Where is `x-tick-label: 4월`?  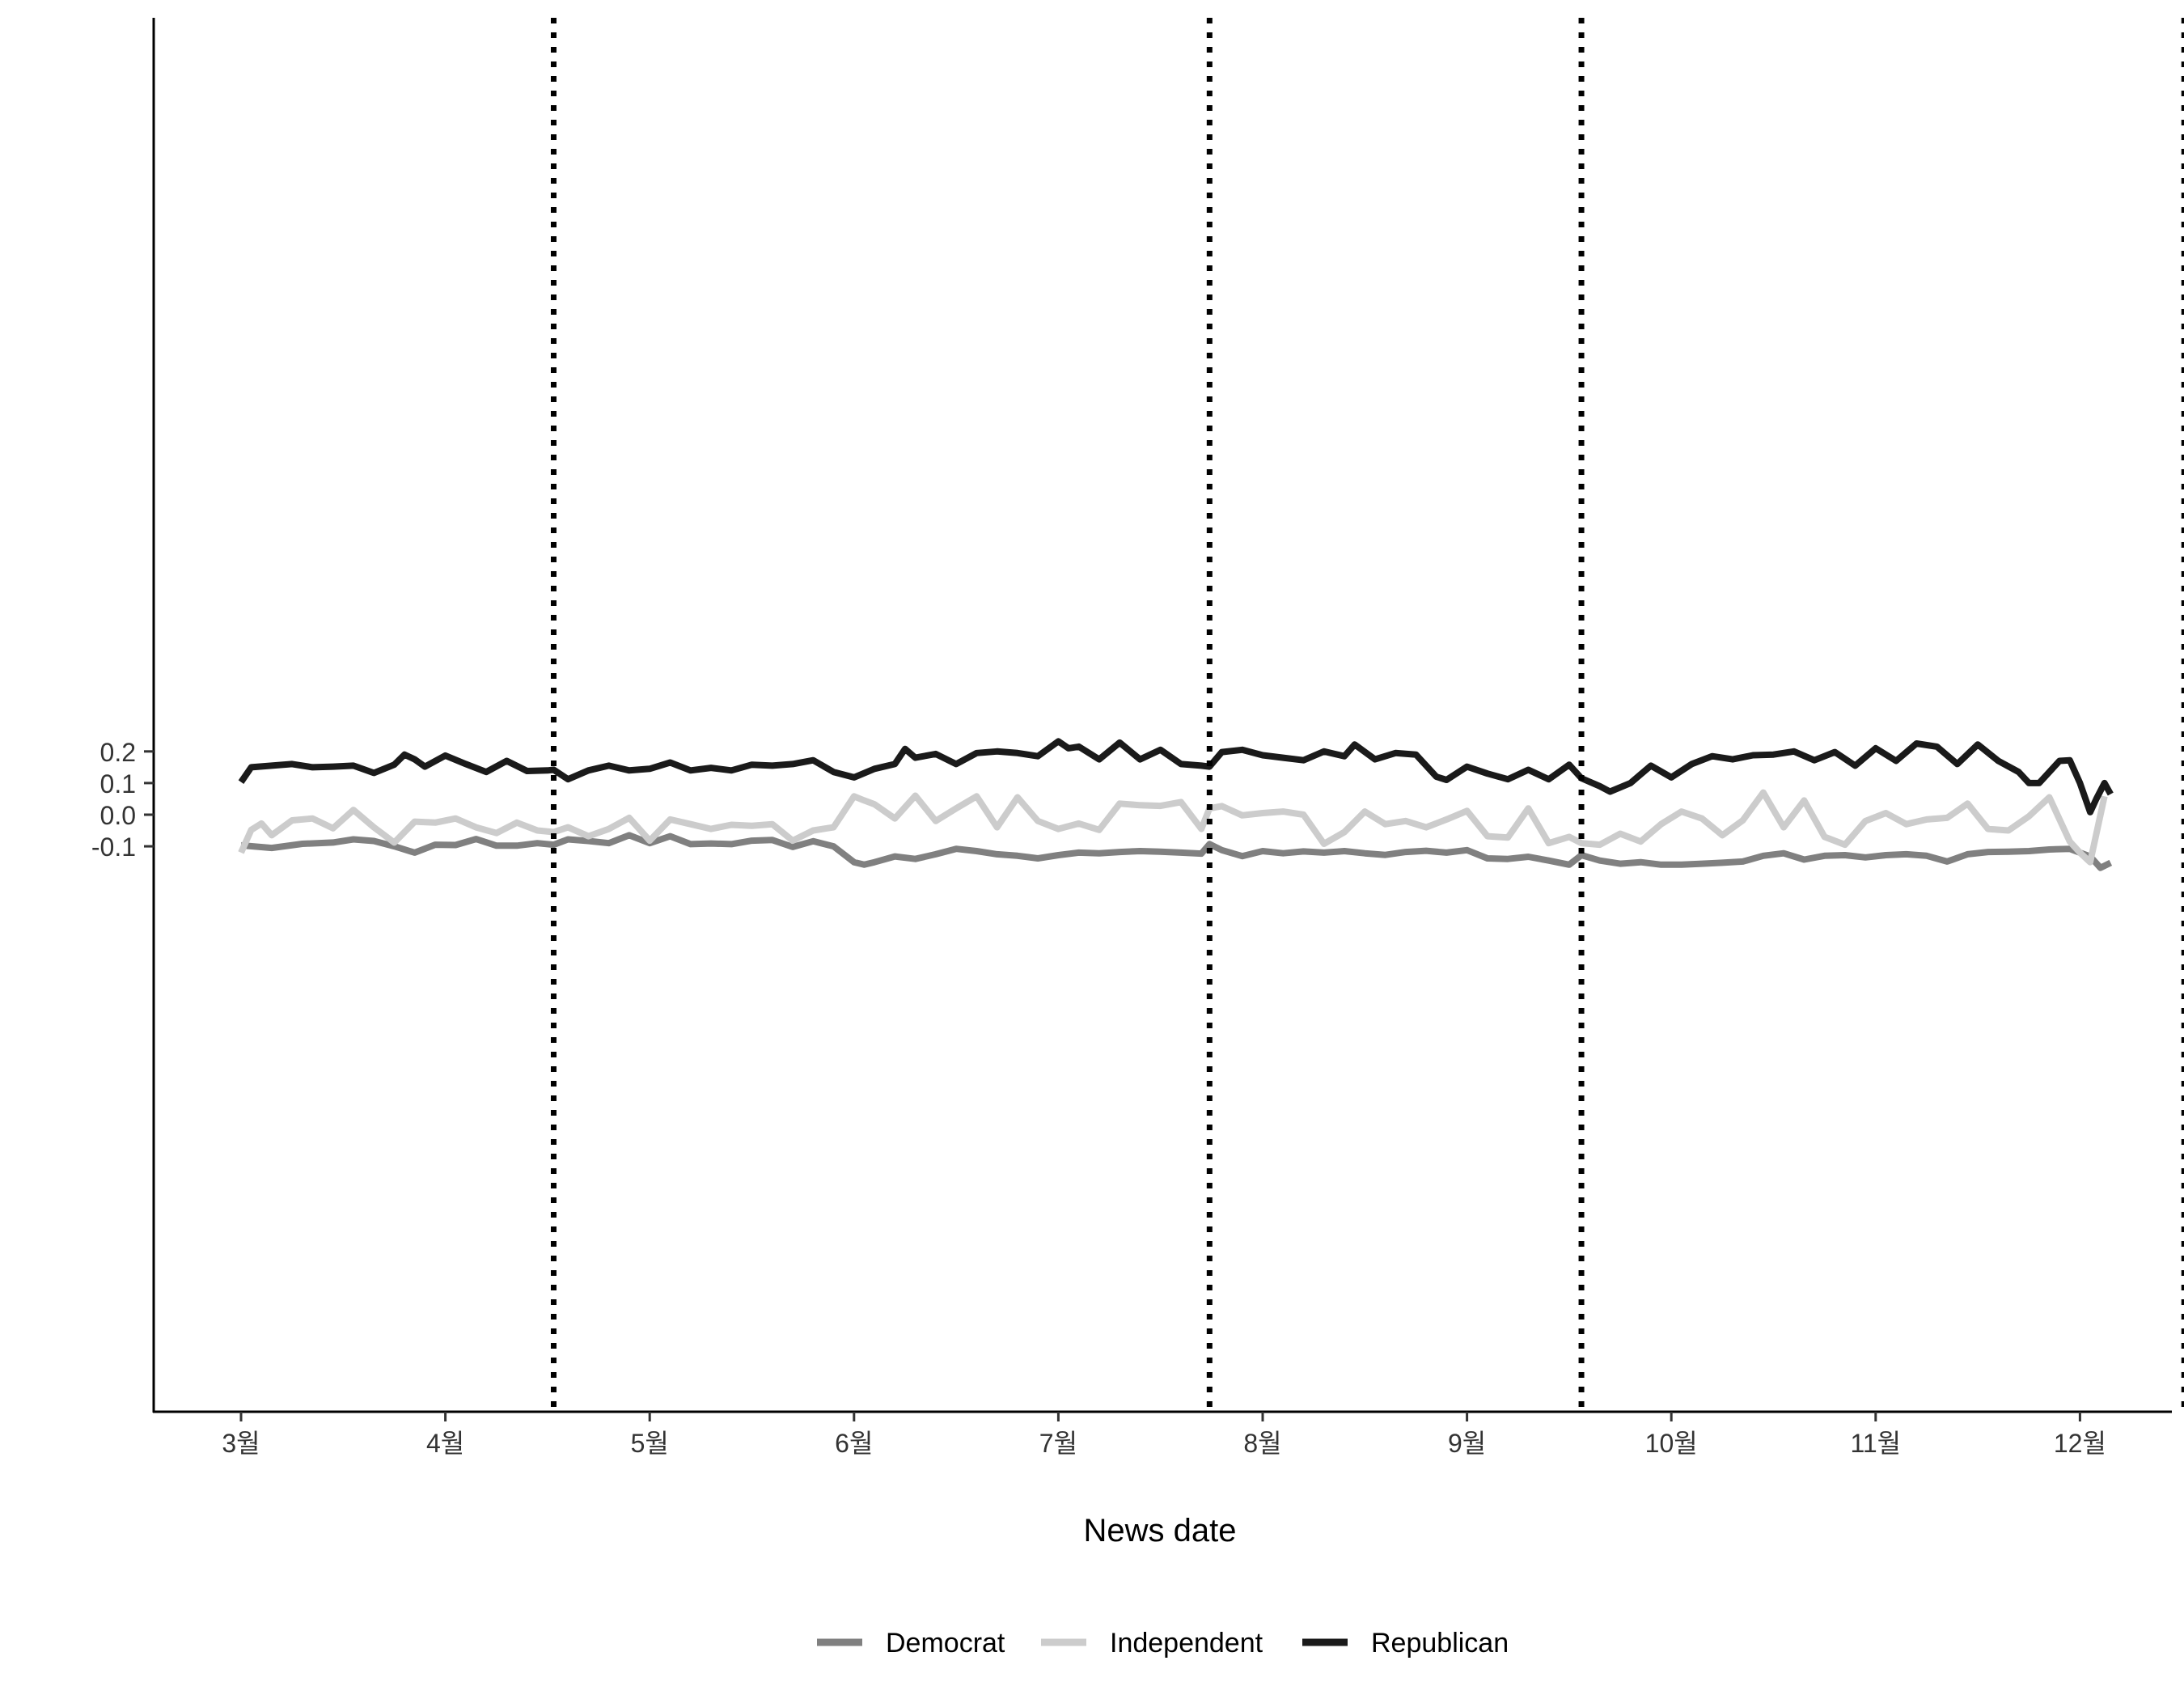
x-tick-label: 4월 is located at coordinates (445, 1444).